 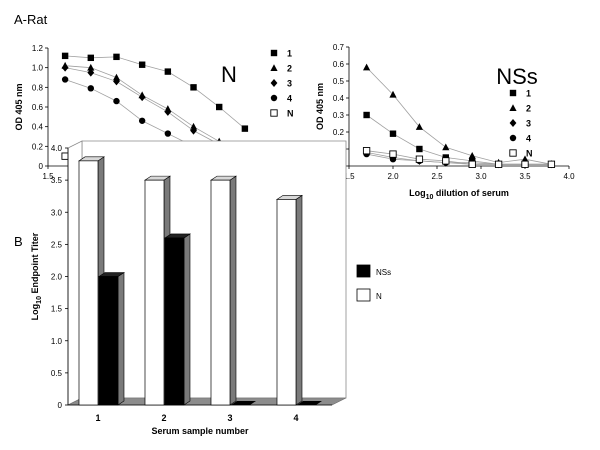 What do you see at coordinates (229, 74) in the screenshot?
I see `panel-text: N` at bounding box center [229, 74].